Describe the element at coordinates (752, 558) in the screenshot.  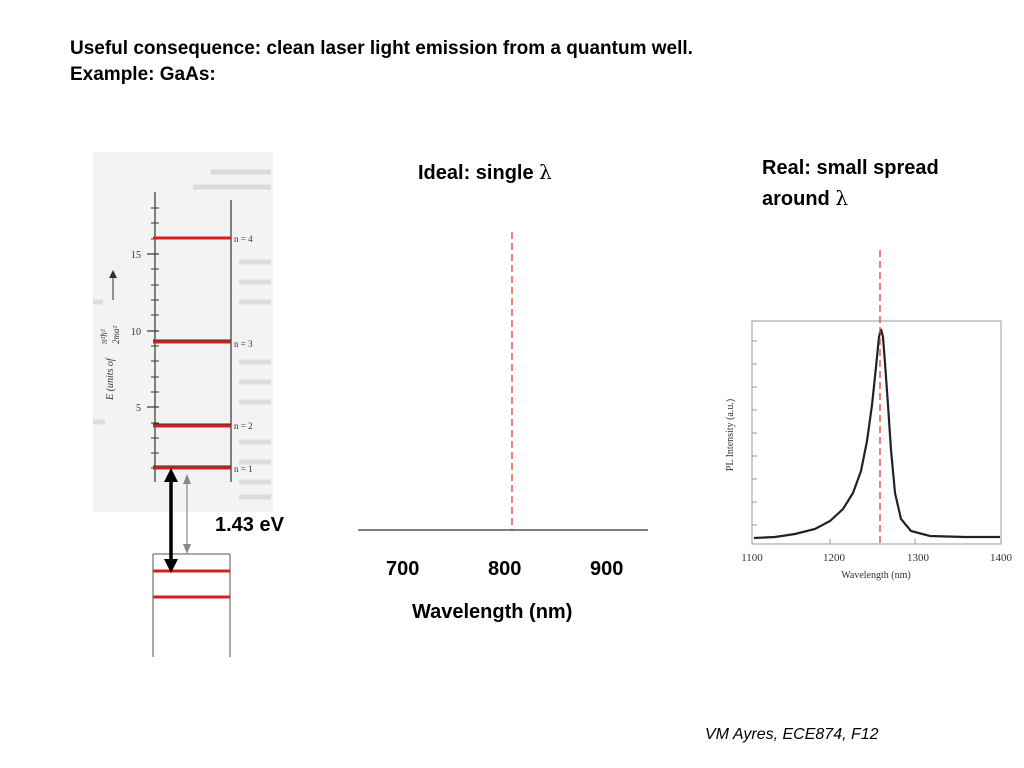
I see `pl-tick-1100: 1100` at that location.